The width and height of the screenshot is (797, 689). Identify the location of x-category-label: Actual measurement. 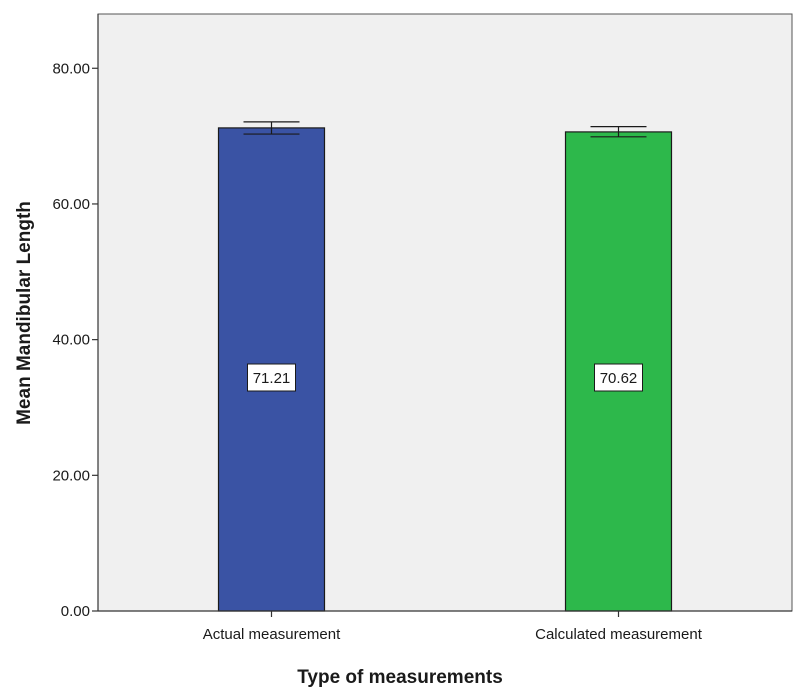
(272, 634).